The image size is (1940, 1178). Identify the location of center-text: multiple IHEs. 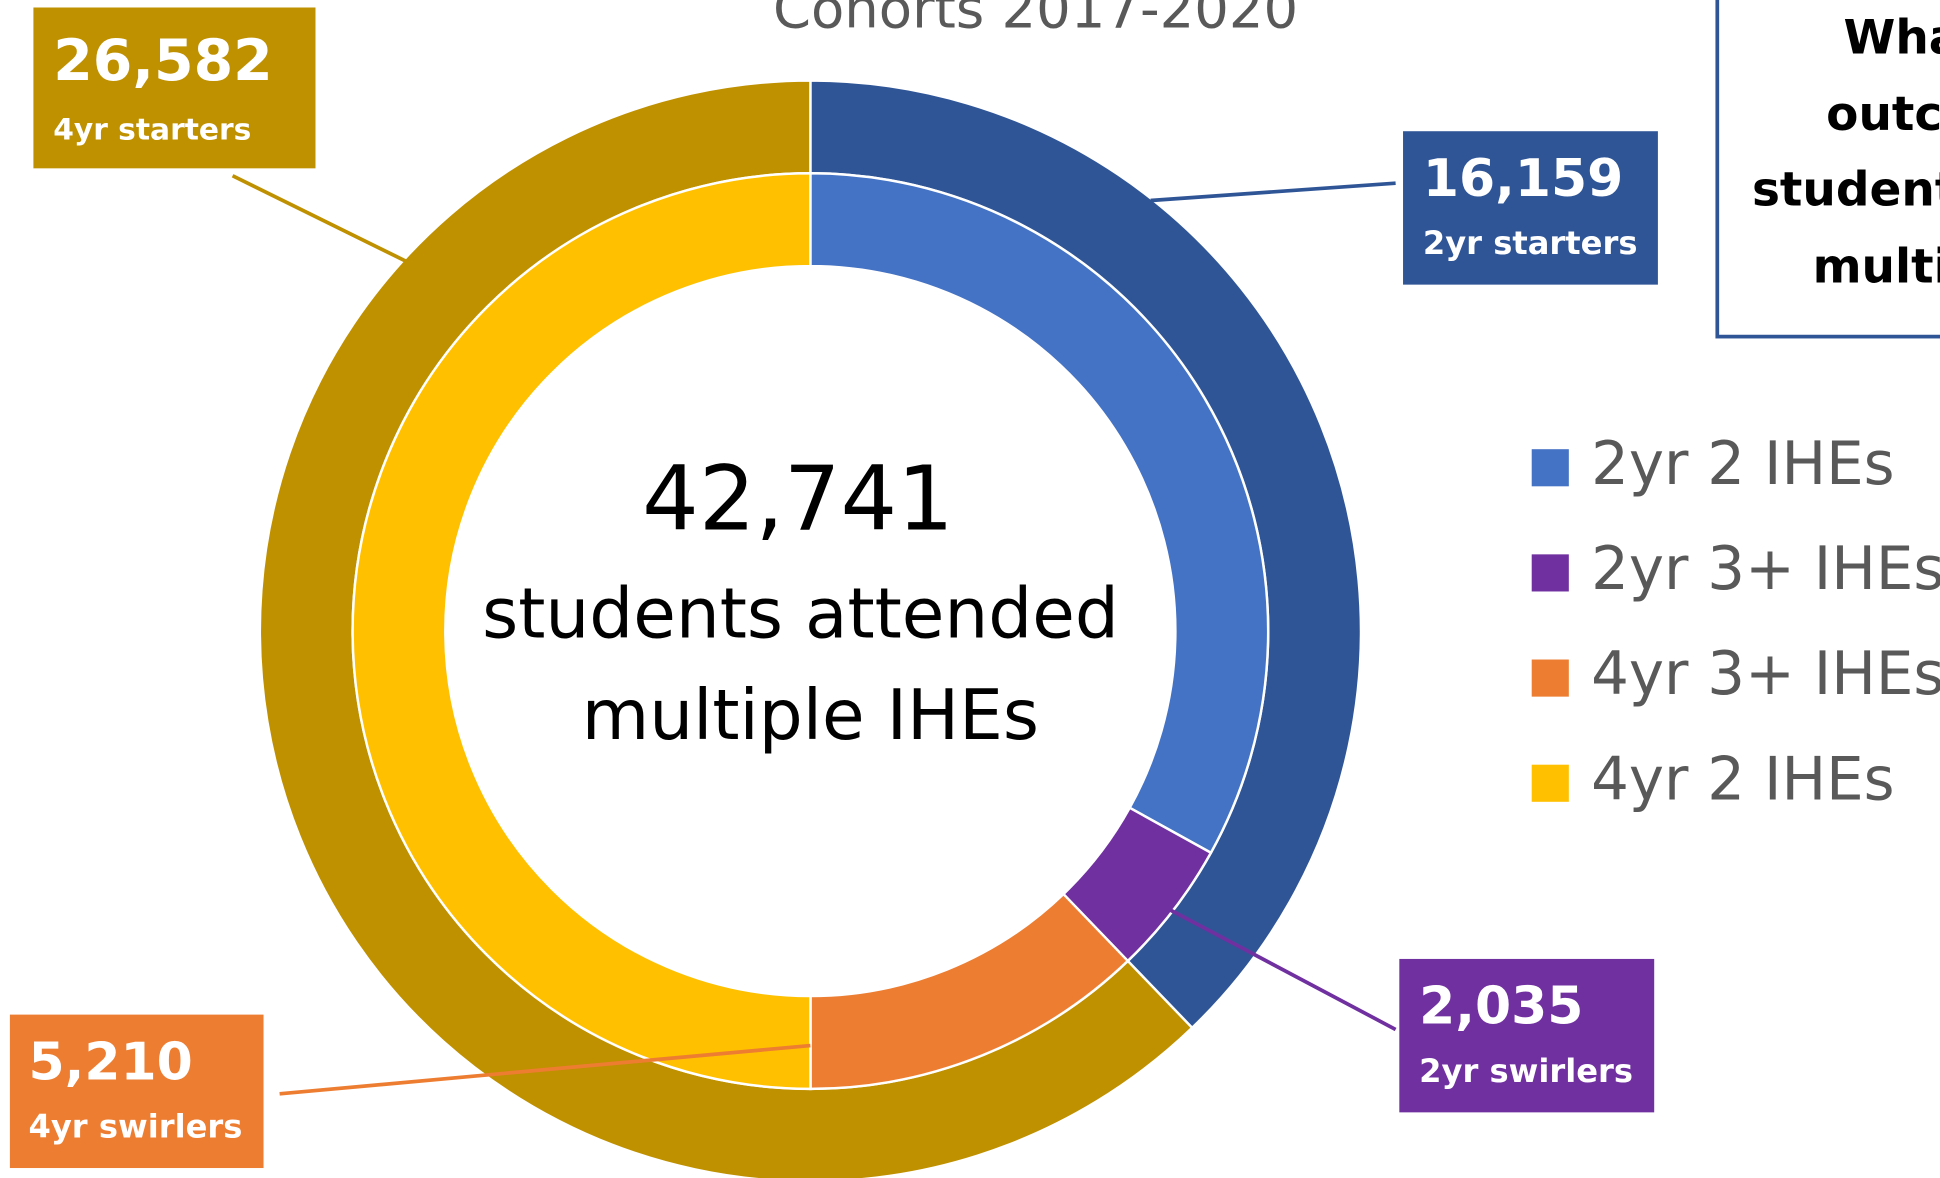
(810, 716).